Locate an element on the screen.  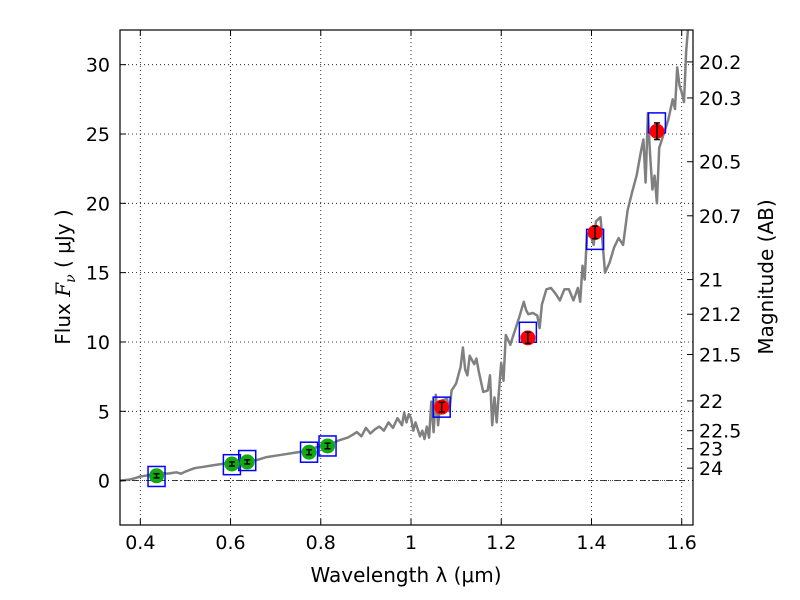
y-tick-label: 25 is located at coordinates (98, 135).